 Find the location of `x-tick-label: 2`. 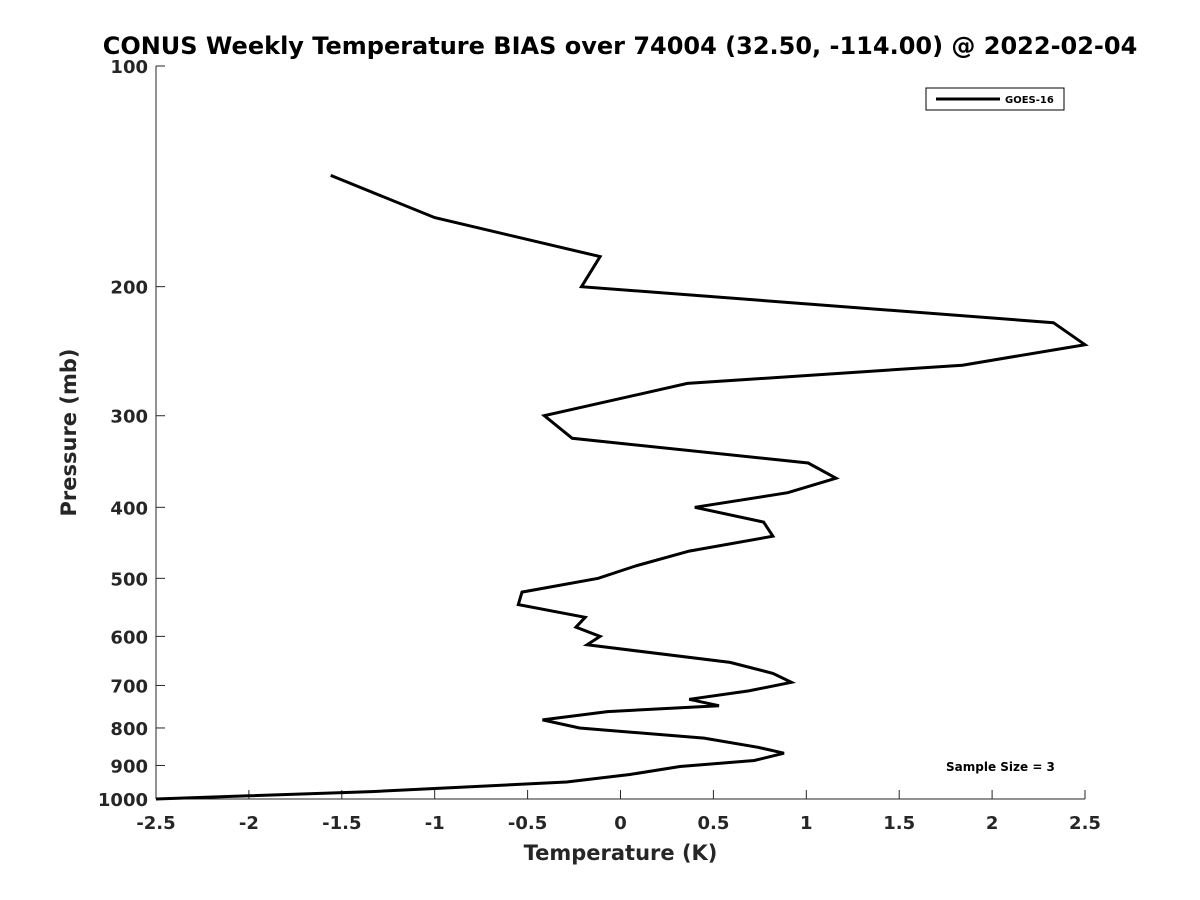

x-tick-label: 2 is located at coordinates (992, 823).